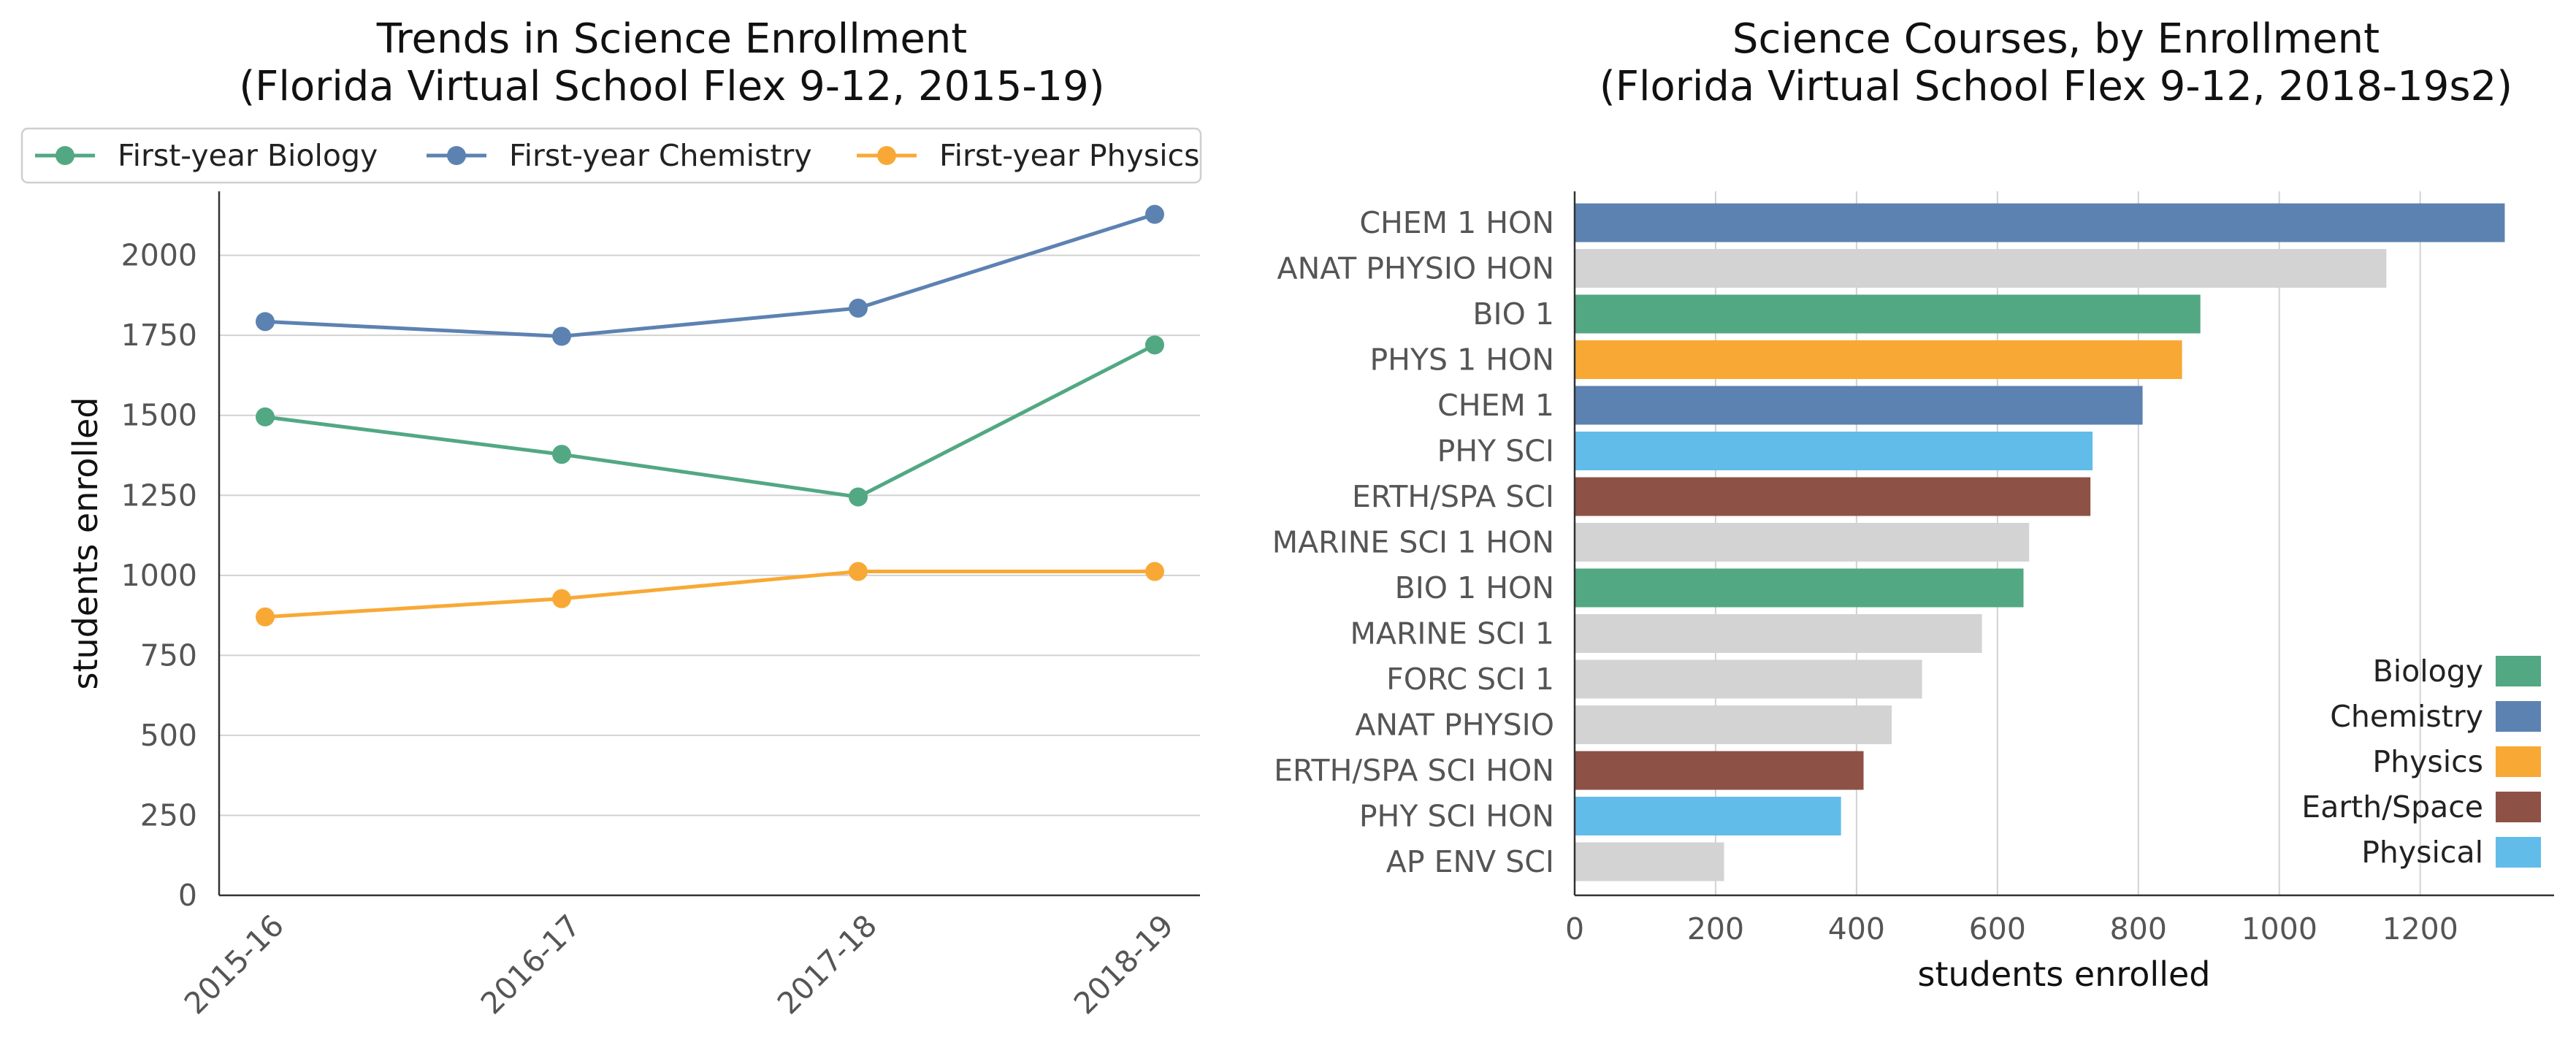  I want to click on line-chart-y-ticks: 0 250 500 750 1000 1250 1500 1750 2000, so click(159, 575).